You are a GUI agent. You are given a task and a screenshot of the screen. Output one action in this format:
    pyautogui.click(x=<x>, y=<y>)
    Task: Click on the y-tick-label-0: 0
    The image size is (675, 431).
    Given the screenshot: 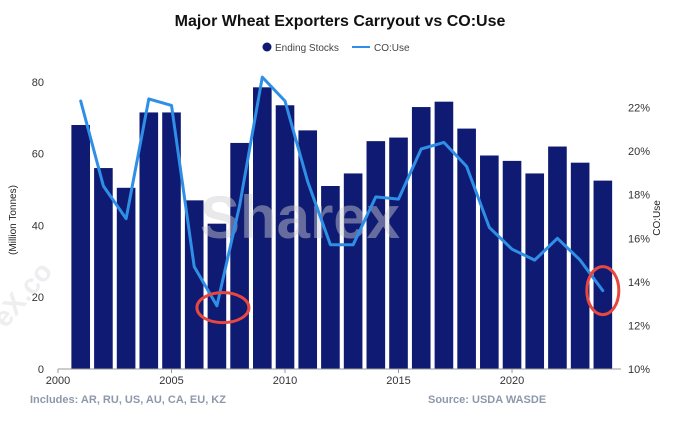 What is the action you would take?
    pyautogui.click(x=41, y=370)
    